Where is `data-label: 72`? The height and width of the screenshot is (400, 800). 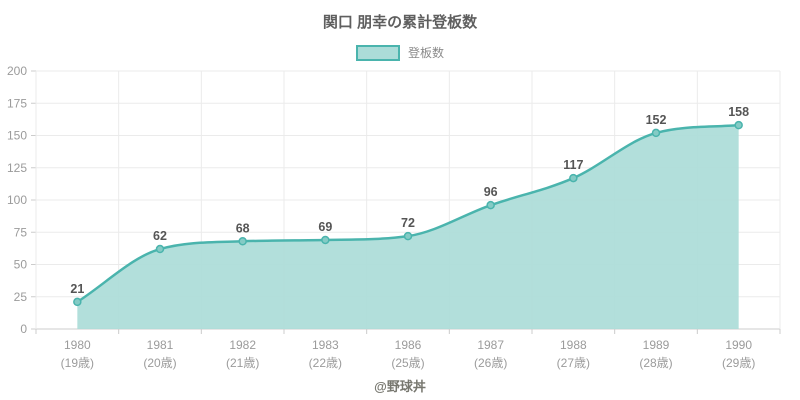 data-label: 72 is located at coordinates (408, 223).